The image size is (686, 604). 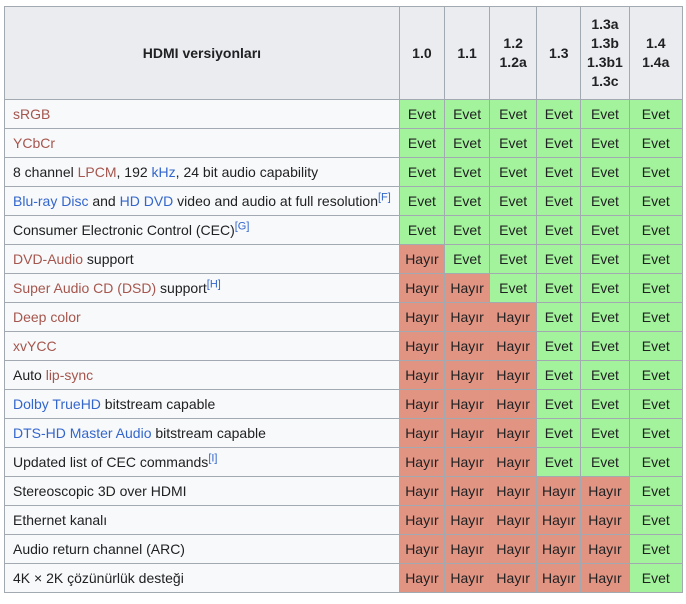 I want to click on row-feature-label: 4K × 2K çözünürlük desteği, so click(x=202, y=578).